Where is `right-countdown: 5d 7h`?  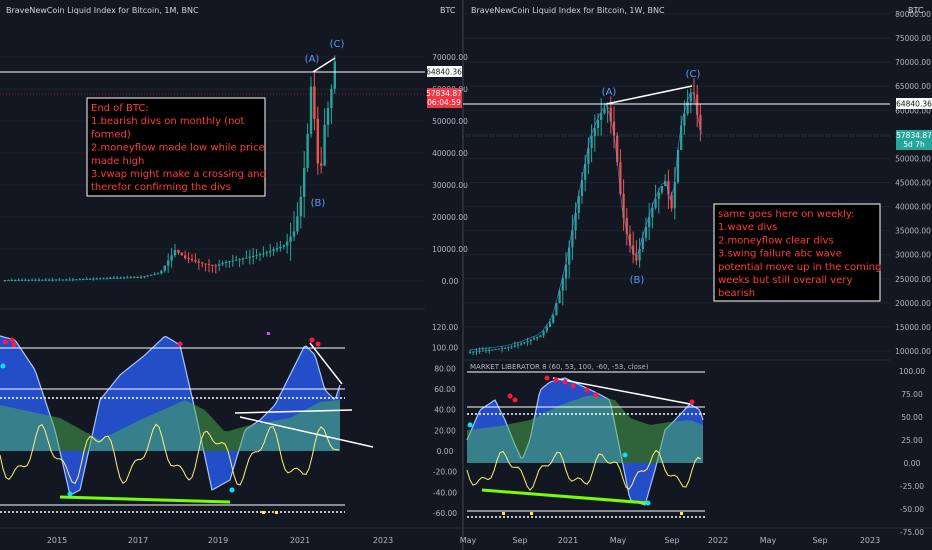
right-countdown: 5d 7h is located at coordinates (914, 144).